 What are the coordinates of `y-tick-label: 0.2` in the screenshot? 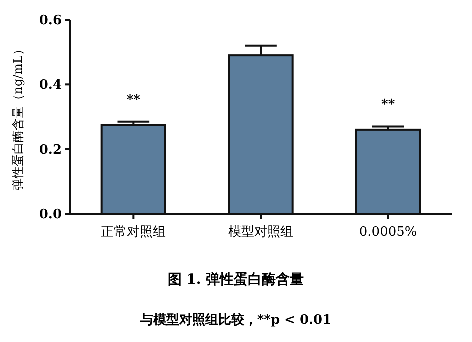 It's located at (50, 150).